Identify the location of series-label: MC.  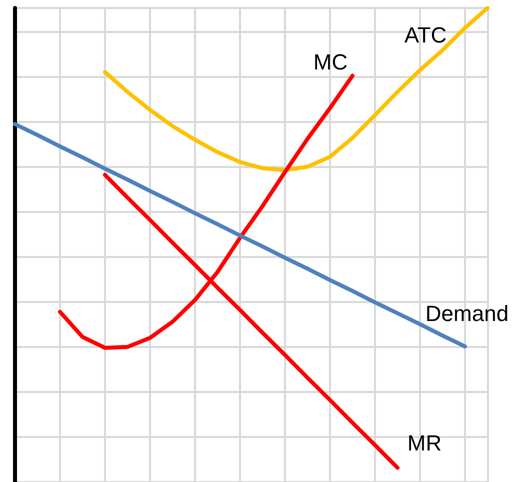
(330, 61).